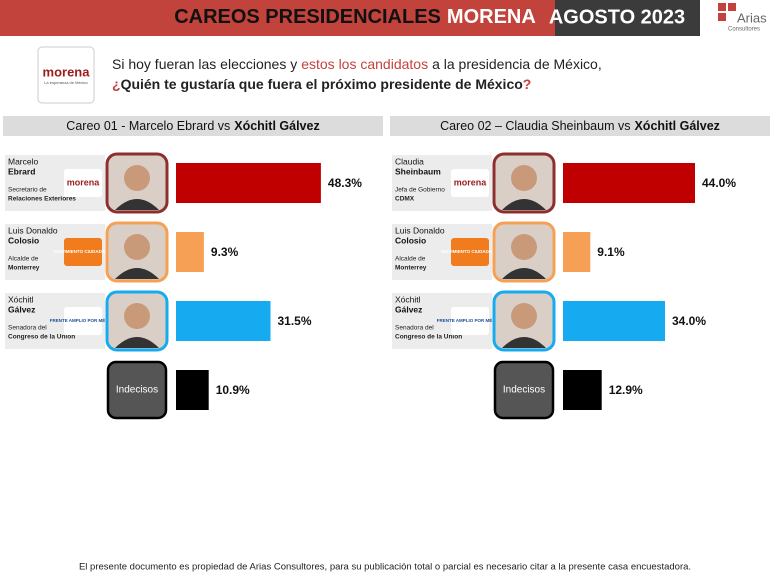  I want to click on candidate-role: Jefa de Gobierno, so click(420, 190).